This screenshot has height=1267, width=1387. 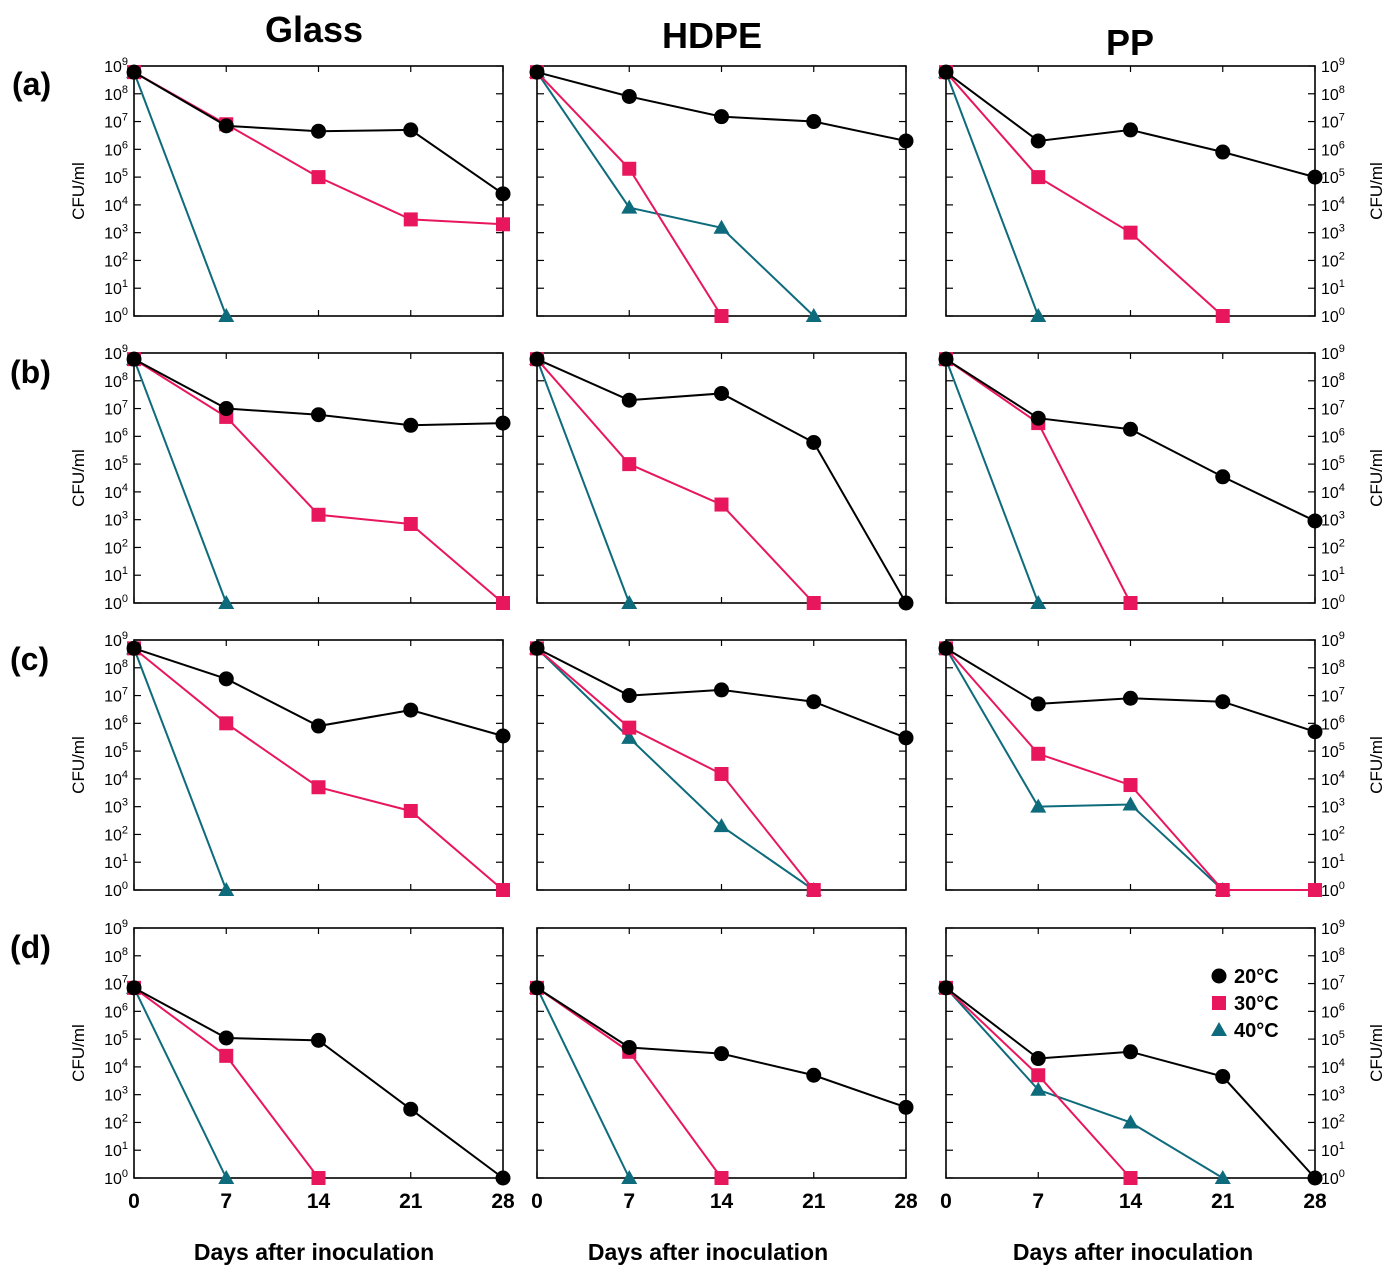 I want to click on row-label-b: (b), so click(x=30, y=372).